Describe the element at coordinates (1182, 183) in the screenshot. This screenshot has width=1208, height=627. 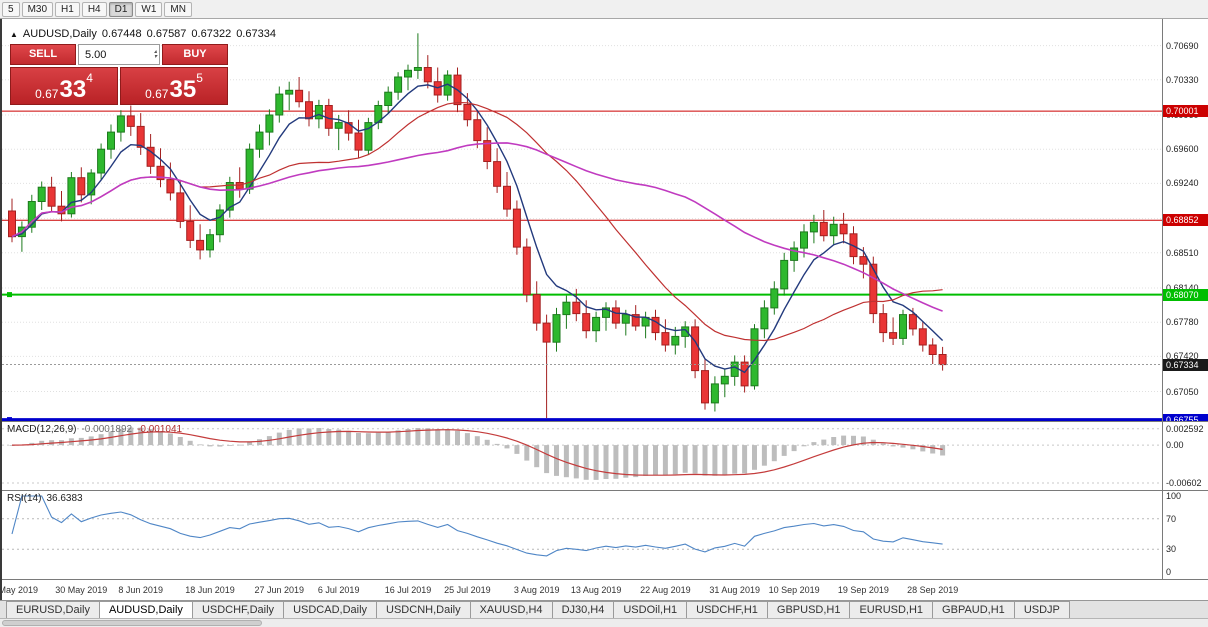
I see `price-axis-label: 0.69240` at that location.